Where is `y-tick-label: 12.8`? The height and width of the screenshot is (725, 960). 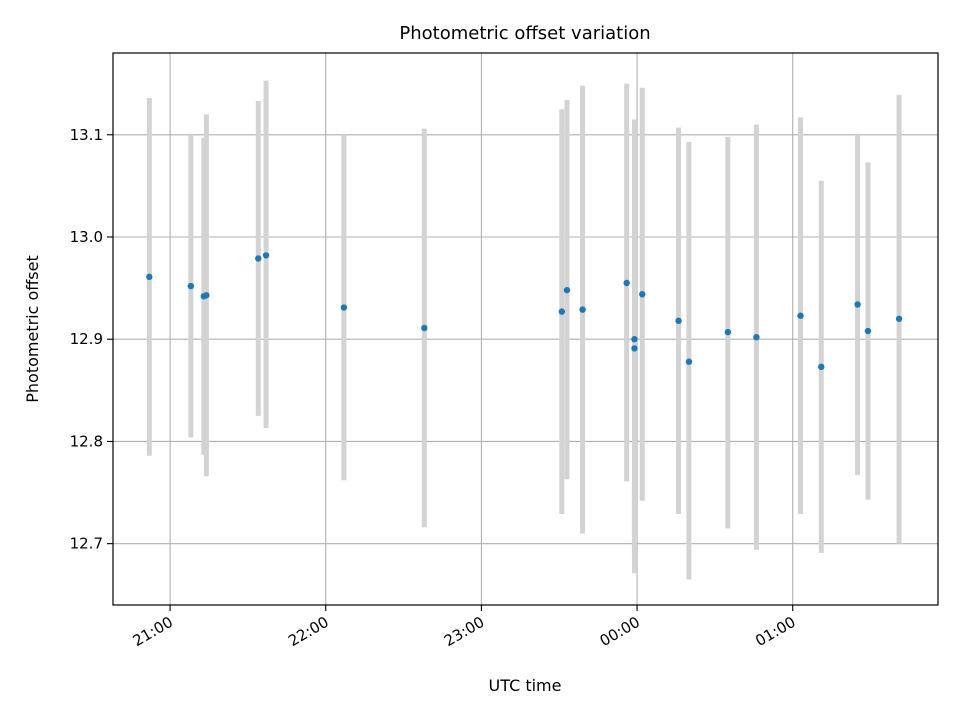
y-tick-label: 12.8 is located at coordinates (86, 441).